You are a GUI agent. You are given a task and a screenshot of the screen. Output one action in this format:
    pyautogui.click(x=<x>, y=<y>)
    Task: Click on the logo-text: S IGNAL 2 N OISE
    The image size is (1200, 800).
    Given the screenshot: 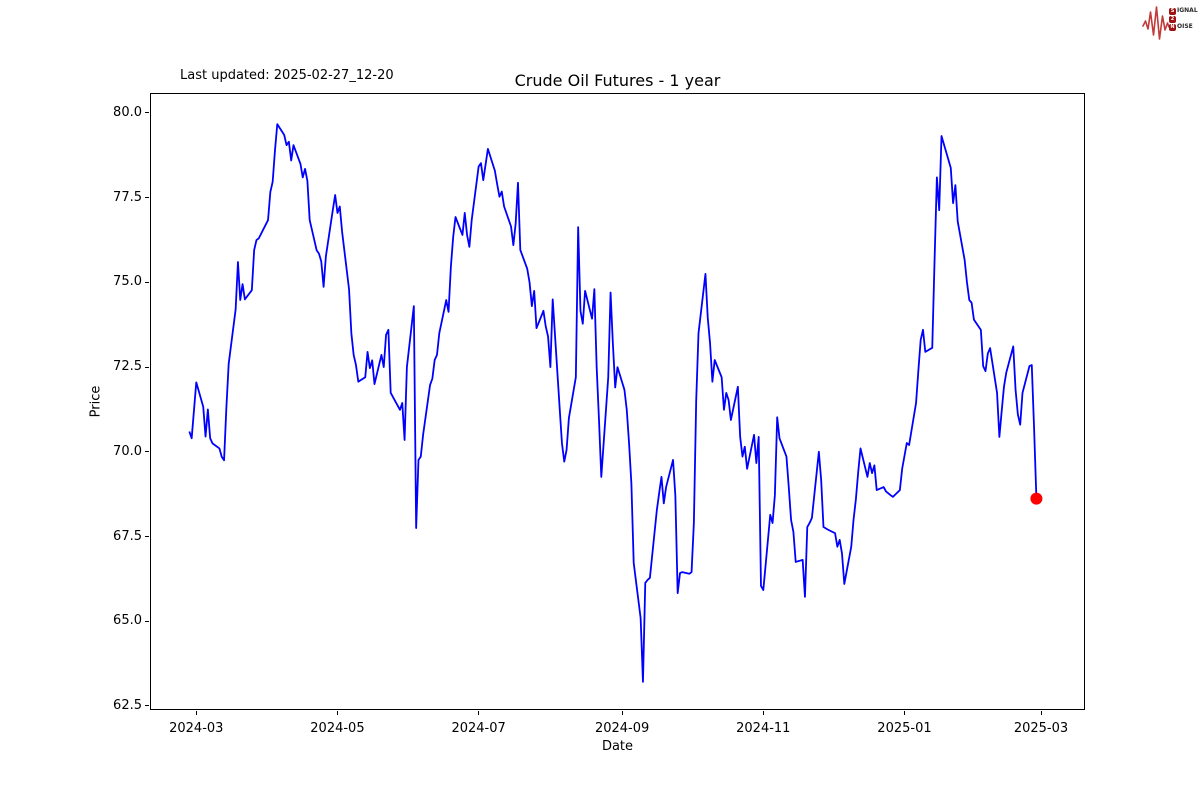 What is the action you would take?
    pyautogui.click(x=1183, y=19)
    